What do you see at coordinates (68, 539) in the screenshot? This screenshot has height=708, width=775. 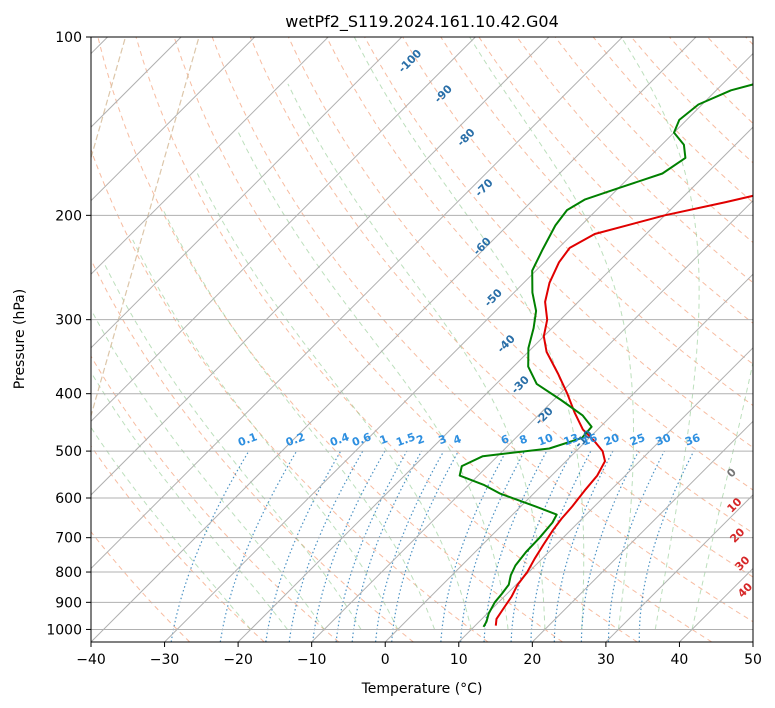 I see `y-tick-label: 700` at bounding box center [68, 539].